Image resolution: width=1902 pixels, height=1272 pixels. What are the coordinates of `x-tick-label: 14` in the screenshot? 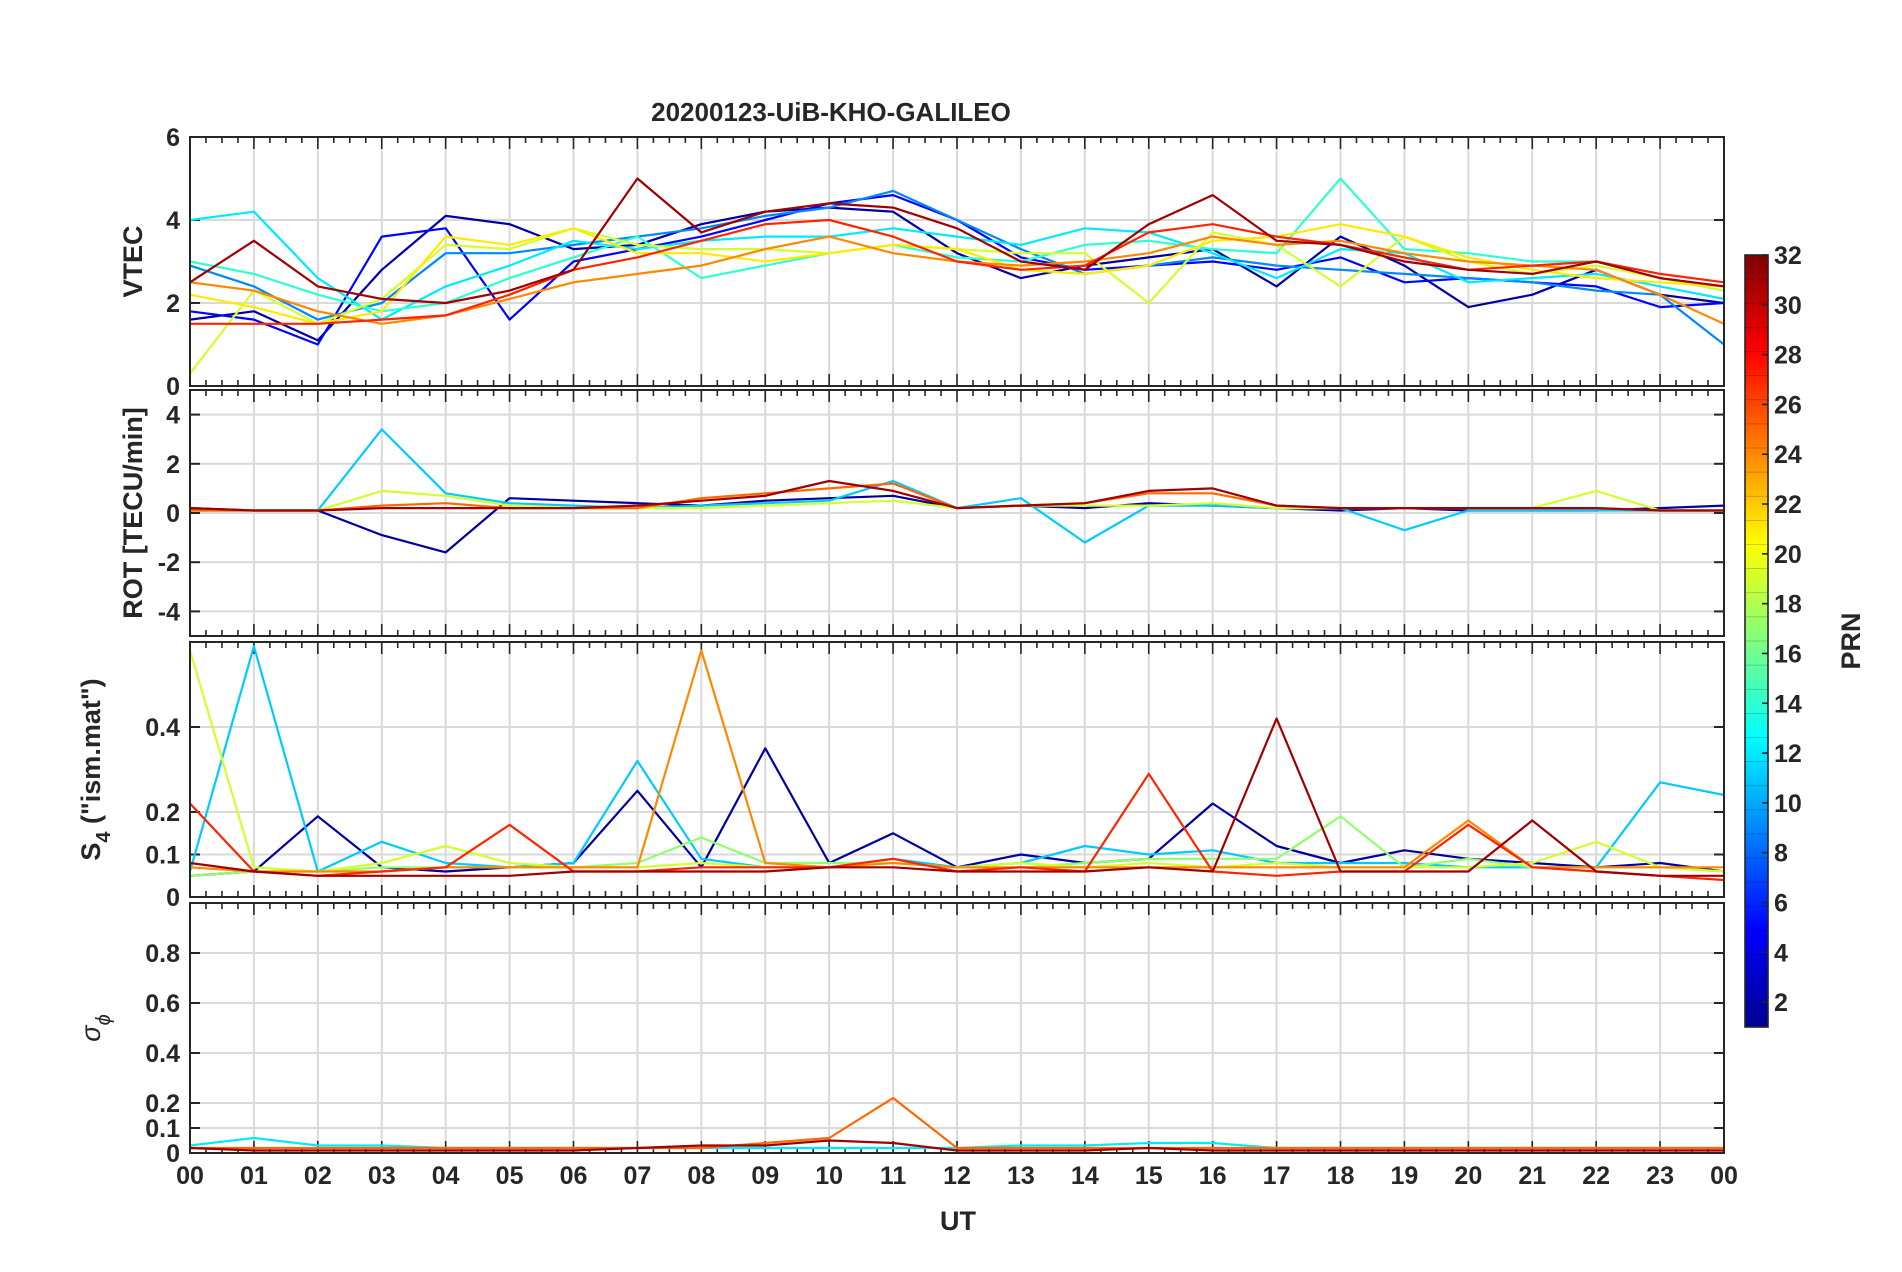 It's located at (1085, 1176).